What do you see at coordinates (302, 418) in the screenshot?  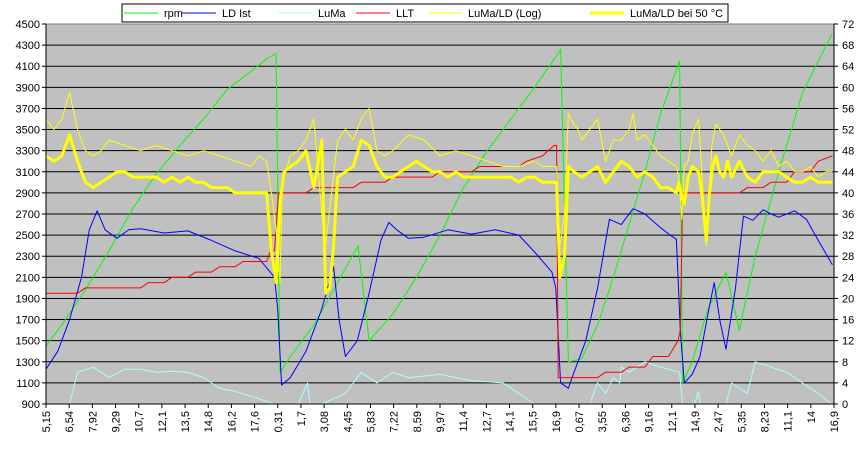 I see `x-tick-label: 1,7` at bounding box center [302, 418].